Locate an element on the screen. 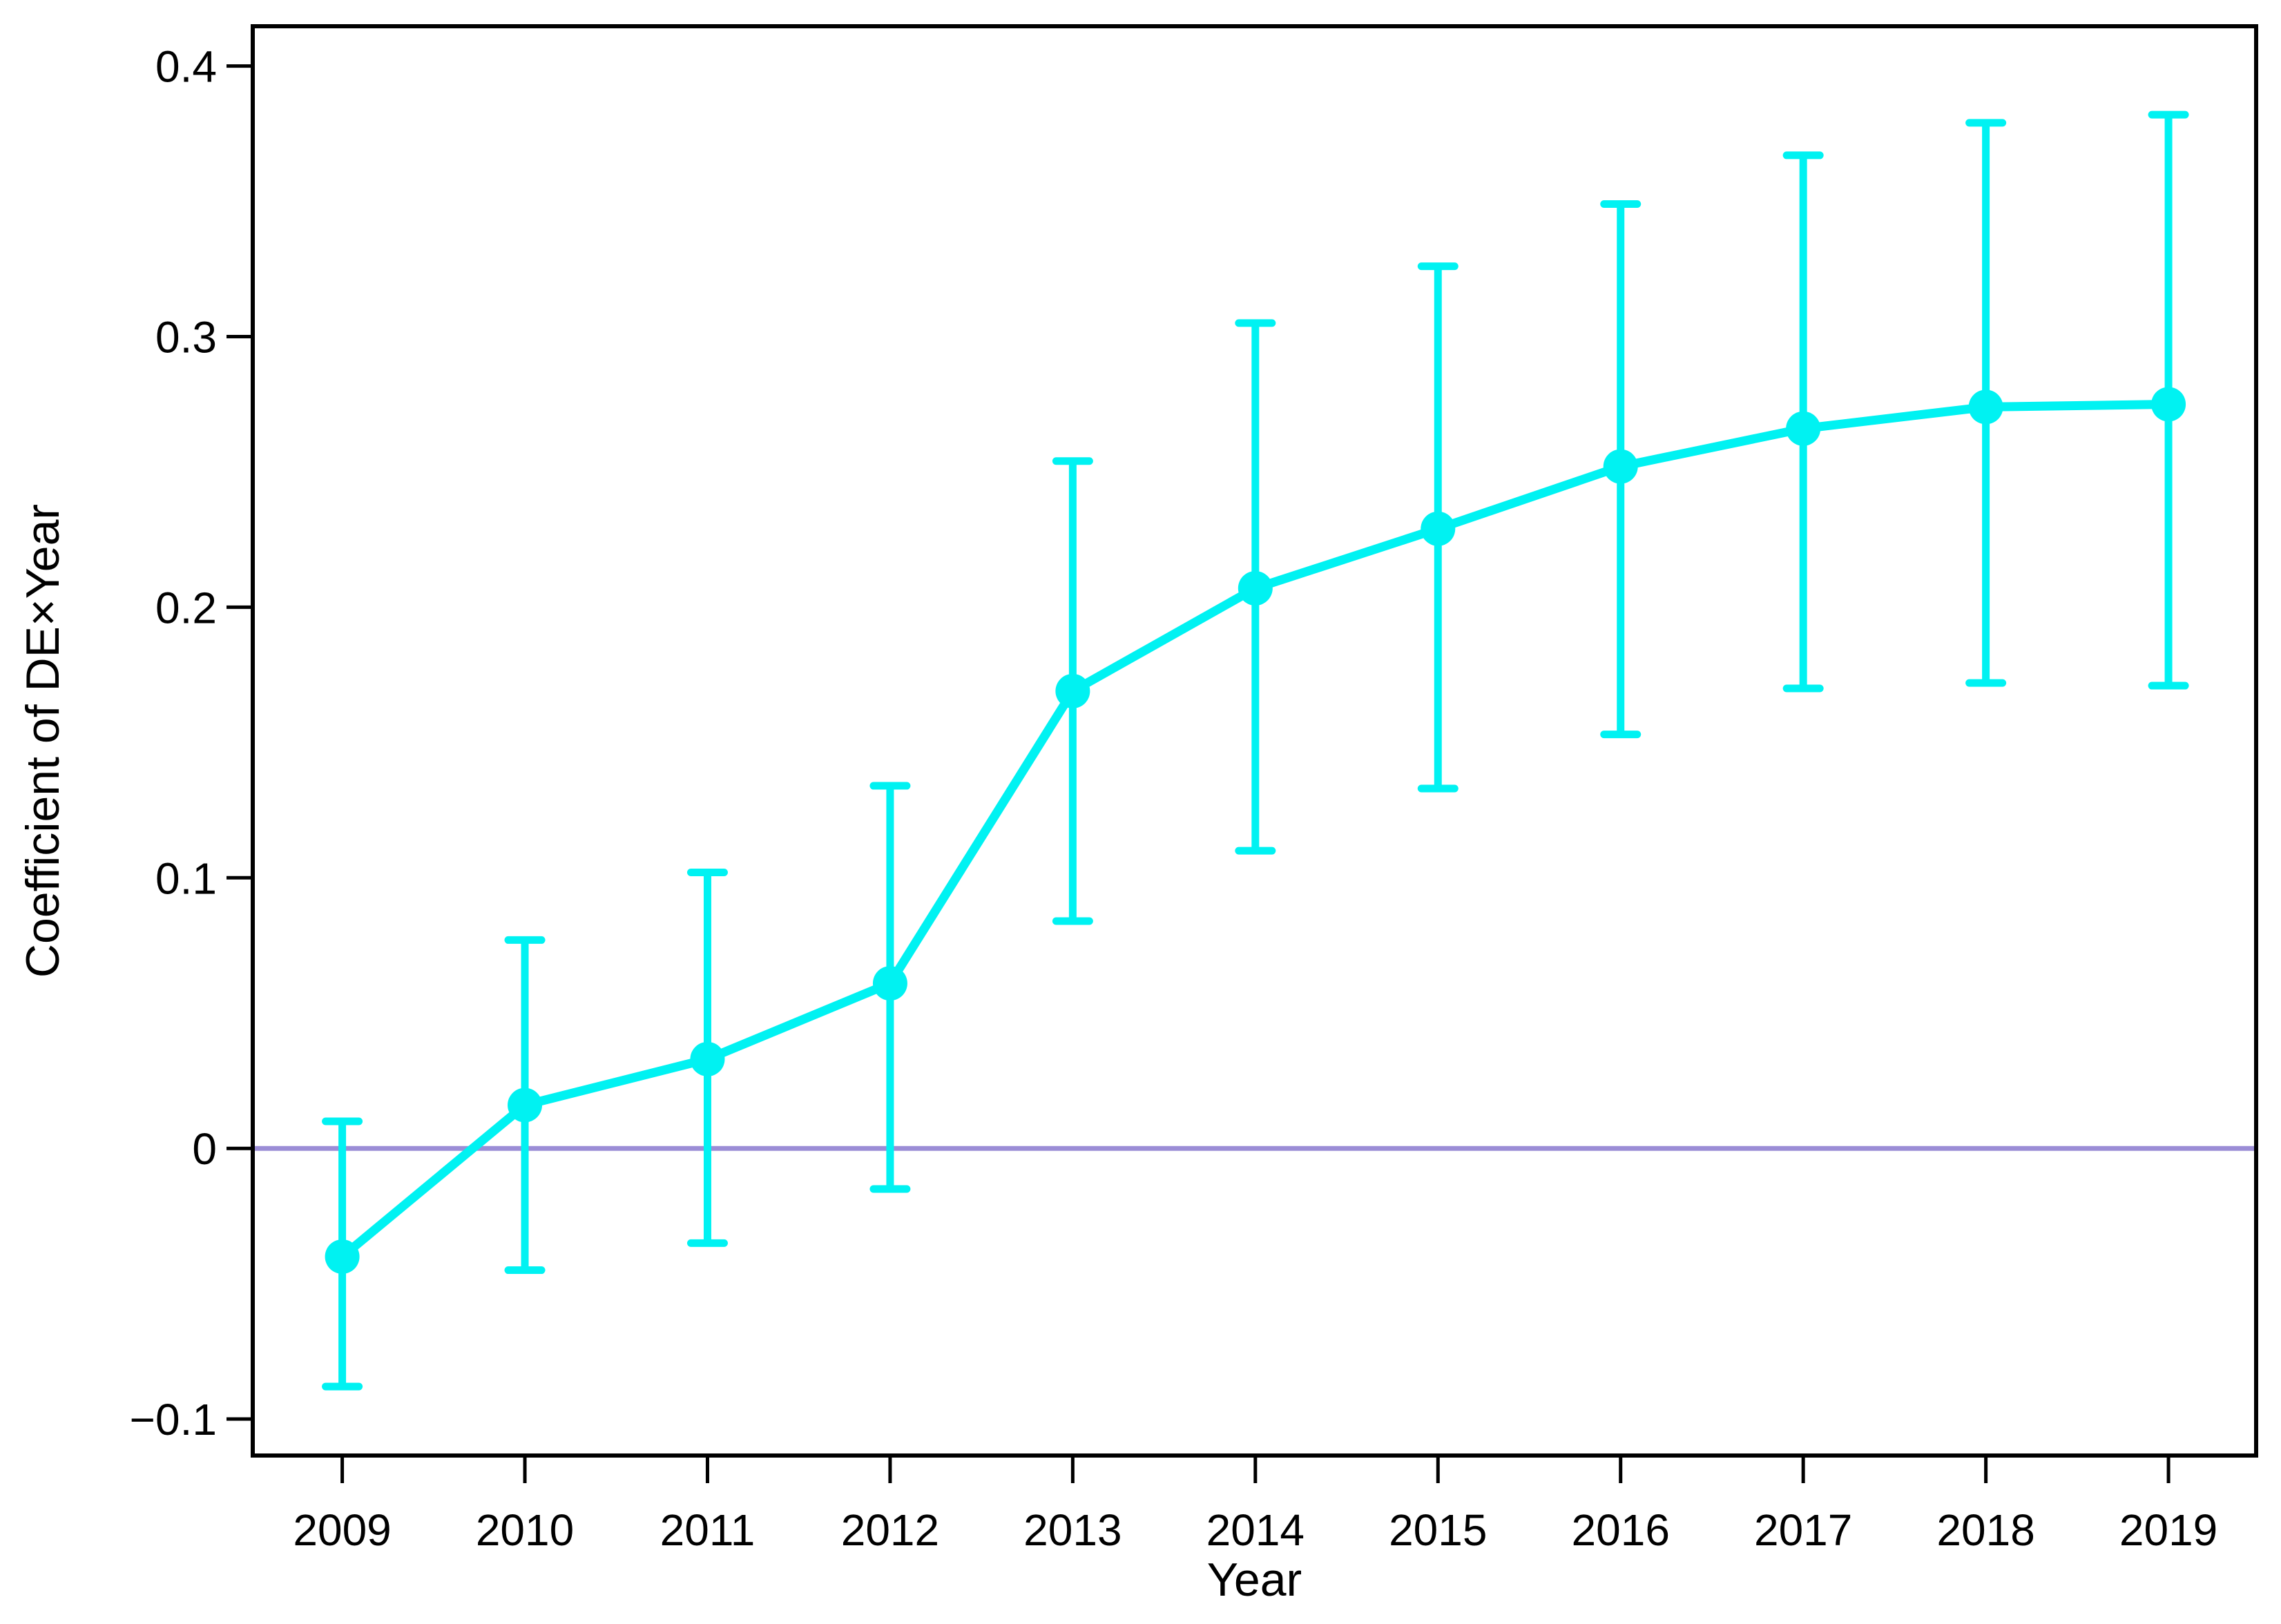  x-tick-label: 2009 is located at coordinates (342, 1530).